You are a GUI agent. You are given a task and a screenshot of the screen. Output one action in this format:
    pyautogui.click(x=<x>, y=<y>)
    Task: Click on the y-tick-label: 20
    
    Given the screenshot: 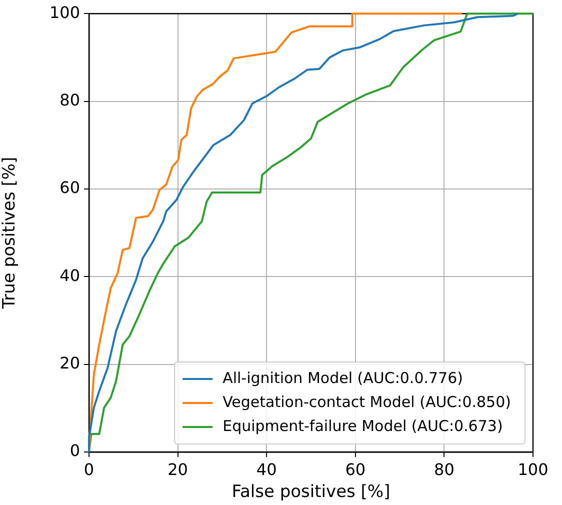 What is the action you would take?
    pyautogui.click(x=70, y=362)
    